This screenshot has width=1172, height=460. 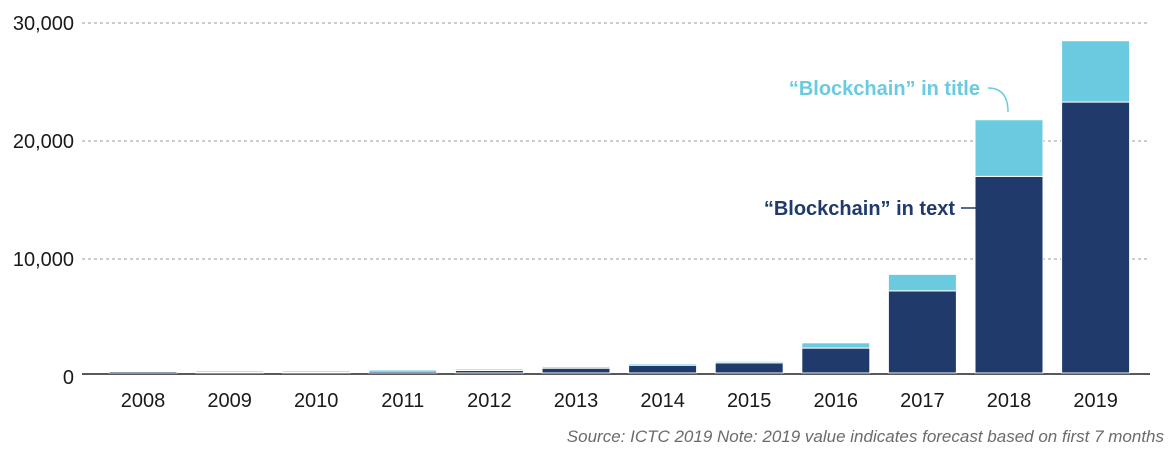 What do you see at coordinates (43, 260) in the screenshot?
I see `y-tick-label: 10,000` at bounding box center [43, 260].